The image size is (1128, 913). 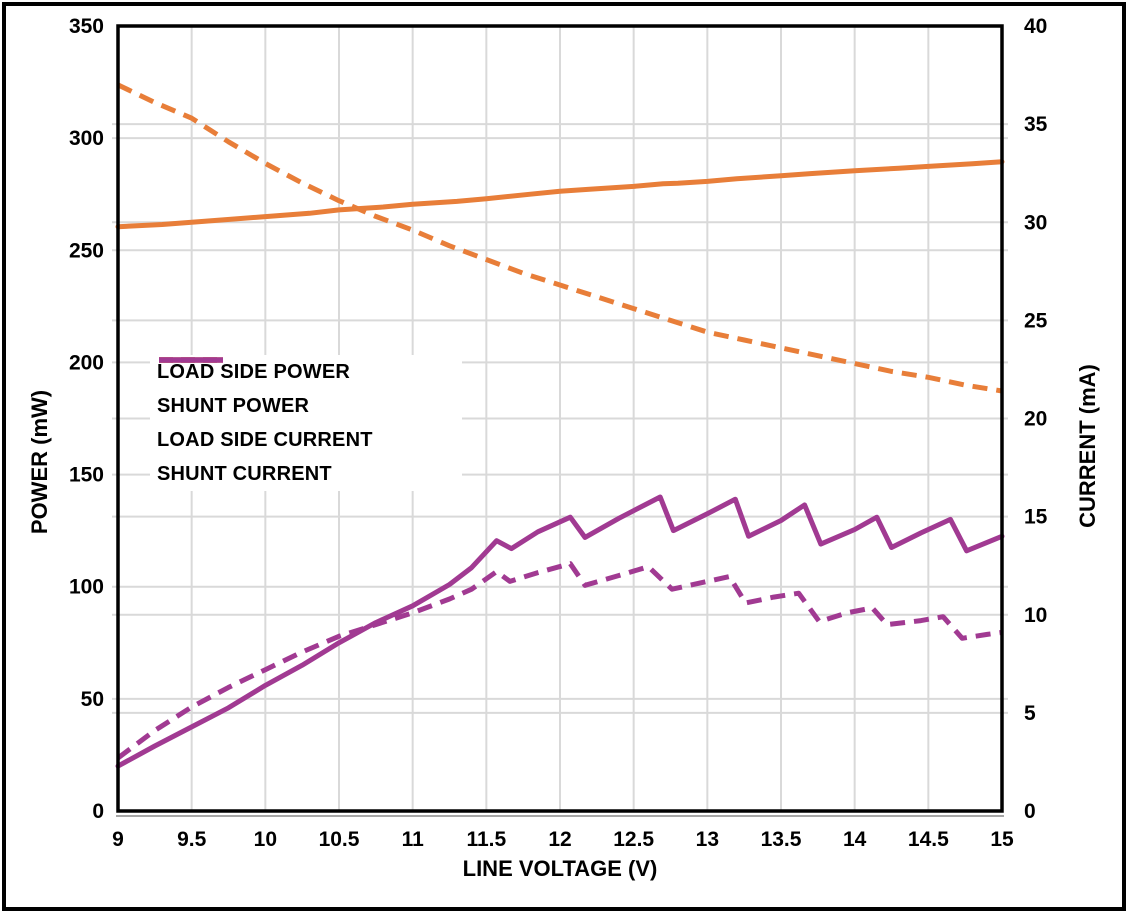 What do you see at coordinates (560, 868) in the screenshot?
I see `x-axis-title: LINE VOLTAGE (V)` at bounding box center [560, 868].